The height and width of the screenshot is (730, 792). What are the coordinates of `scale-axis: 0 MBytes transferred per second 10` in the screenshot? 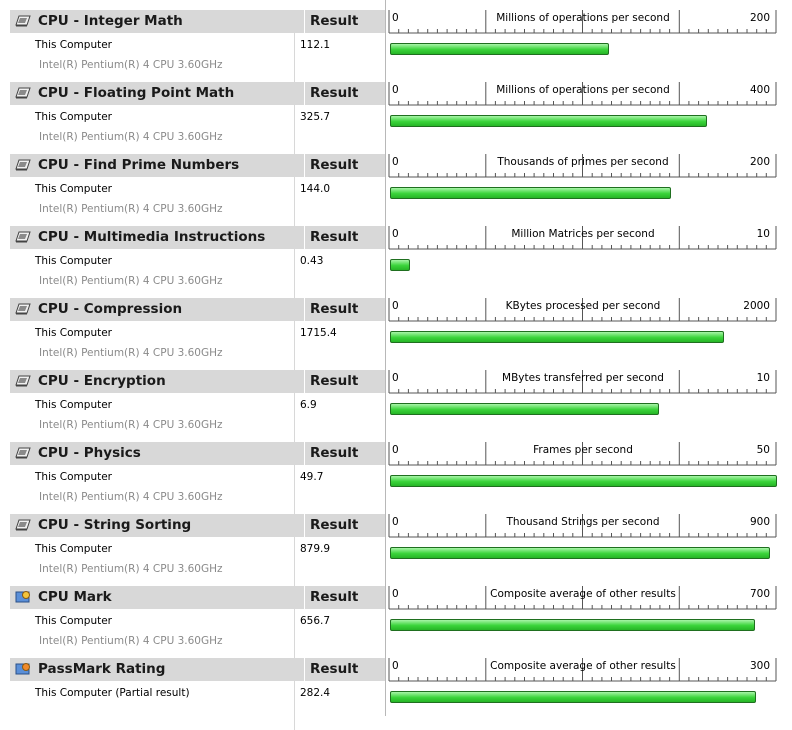 It's located at (583, 382).